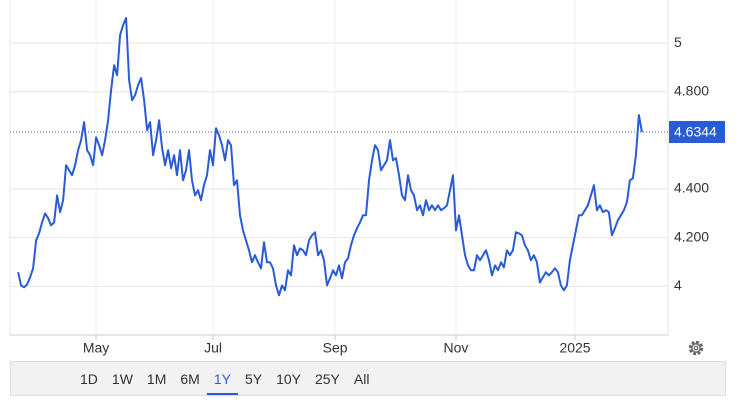 This screenshot has height=400, width=748. Describe the element at coordinates (156, 378) in the screenshot. I see `range-button: 1M` at that location.